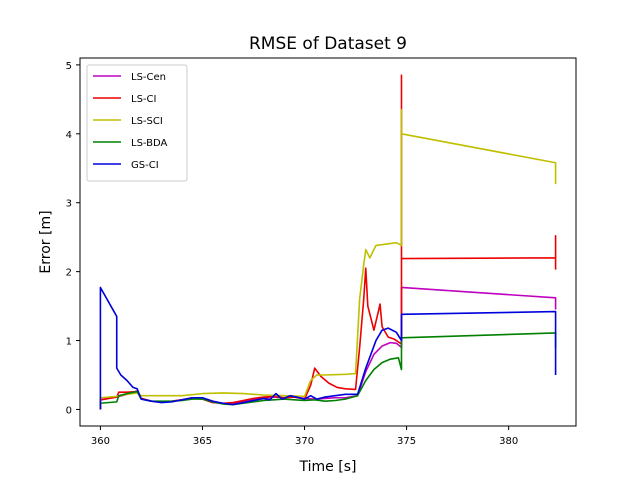 The height and width of the screenshot is (480, 640). What do you see at coordinates (508, 441) in the screenshot?
I see `x-tick-label: 380` at bounding box center [508, 441].